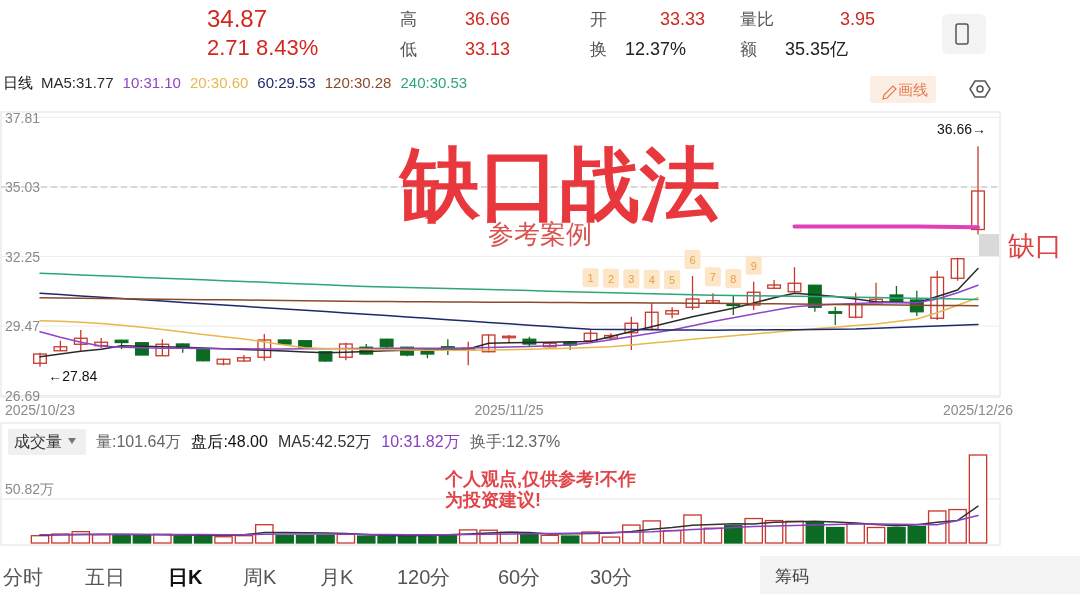 The width and height of the screenshot is (1080, 594). What do you see at coordinates (515, 441) in the screenshot?
I see `text: 换手:12.37%` at bounding box center [515, 441].